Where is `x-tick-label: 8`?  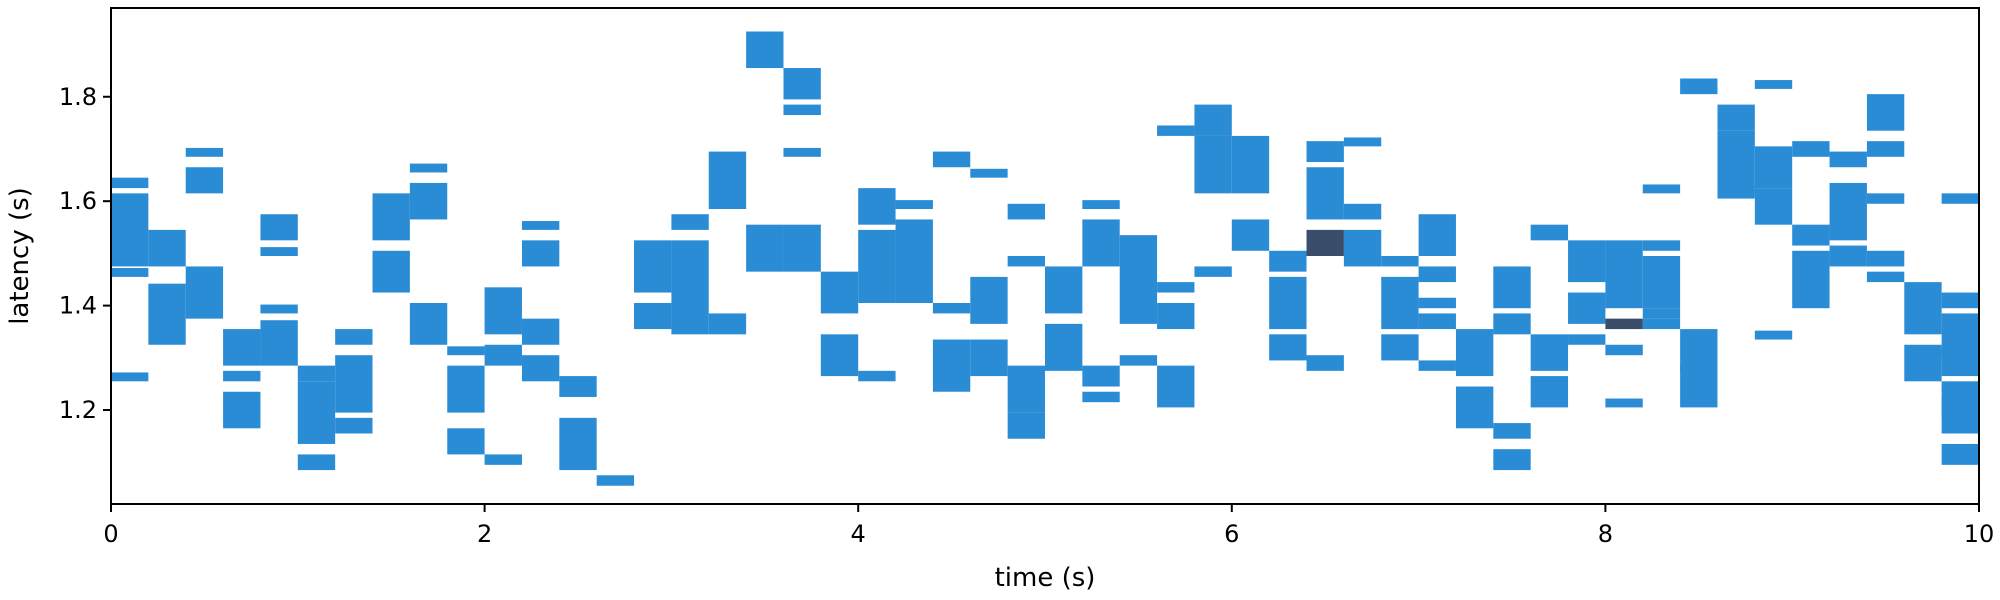
x-tick-label: 8 is located at coordinates (1605, 534).